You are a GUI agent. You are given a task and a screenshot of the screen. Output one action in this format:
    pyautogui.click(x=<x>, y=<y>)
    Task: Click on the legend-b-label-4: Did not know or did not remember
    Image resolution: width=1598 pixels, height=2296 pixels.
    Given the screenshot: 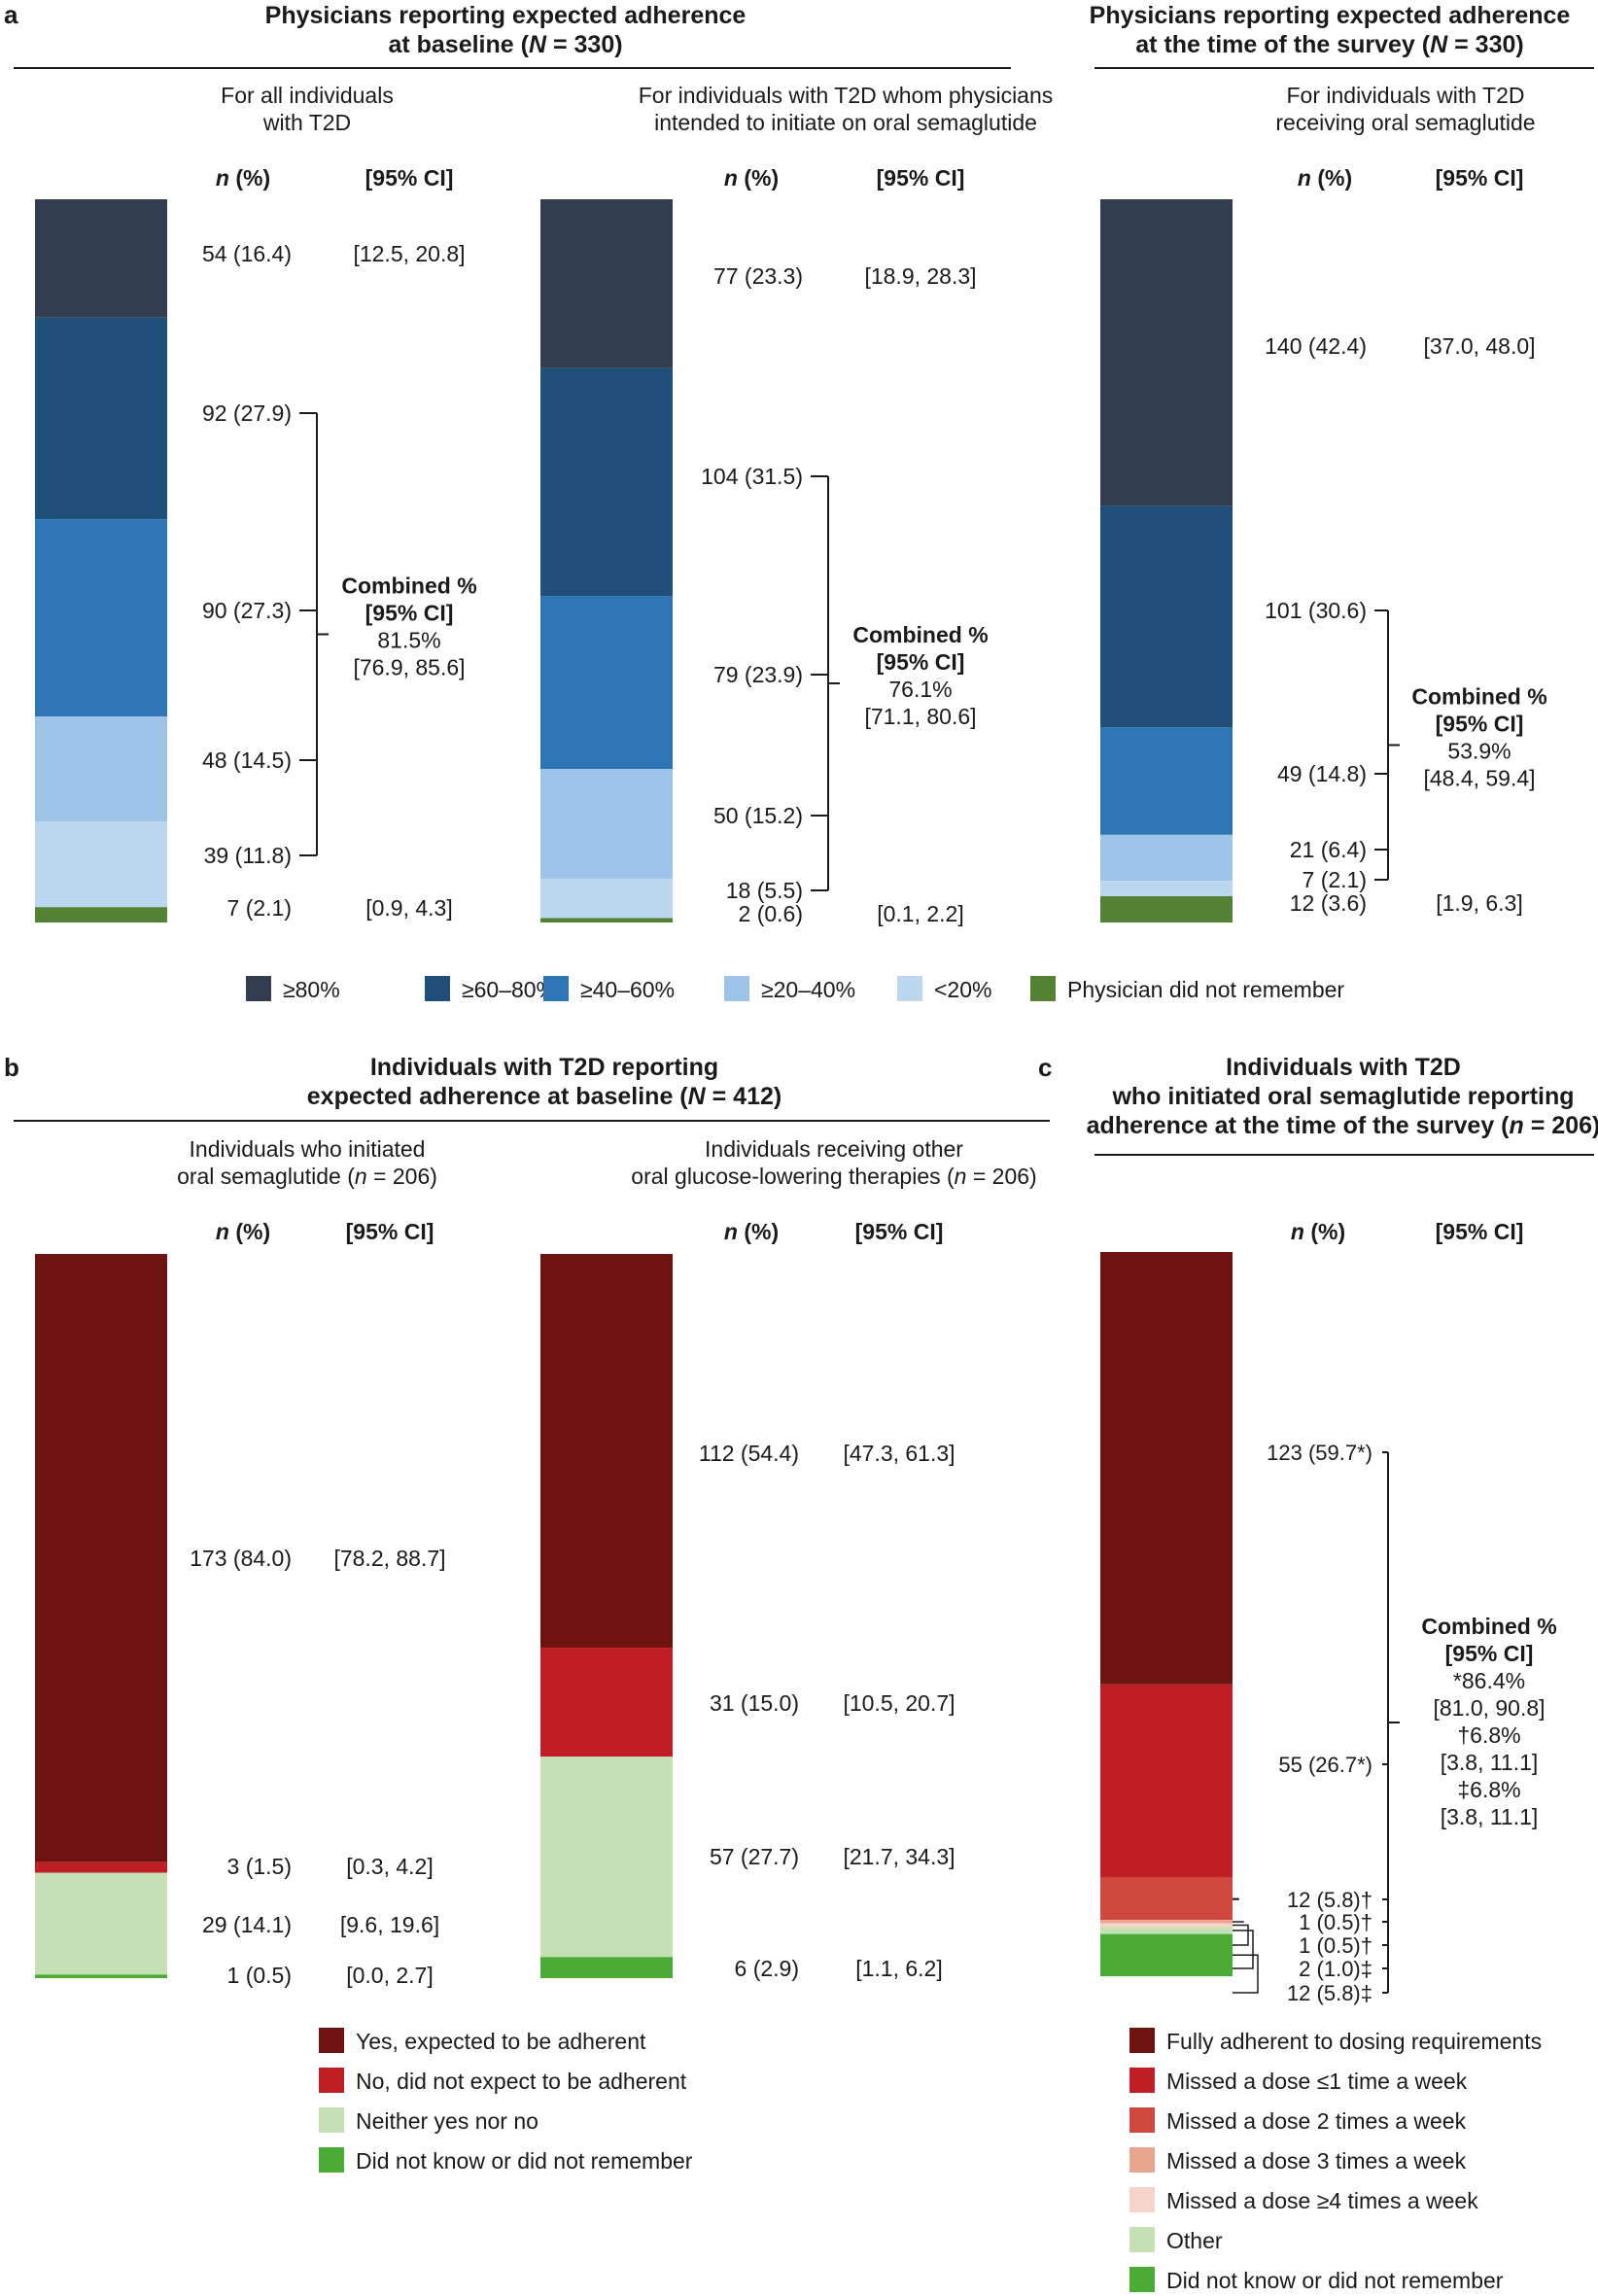 What is the action you would take?
    pyautogui.click(x=524, y=2161)
    